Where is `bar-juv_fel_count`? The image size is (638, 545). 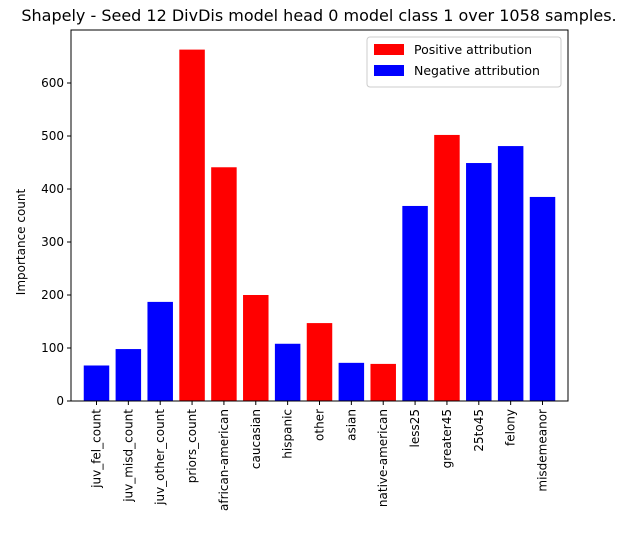 bar-juv_fel_count is located at coordinates (96, 383).